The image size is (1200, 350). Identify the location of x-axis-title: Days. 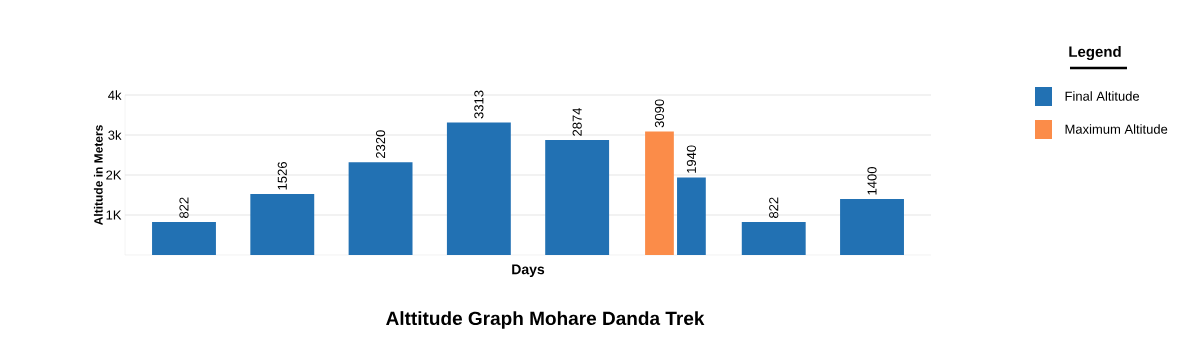
(528, 271).